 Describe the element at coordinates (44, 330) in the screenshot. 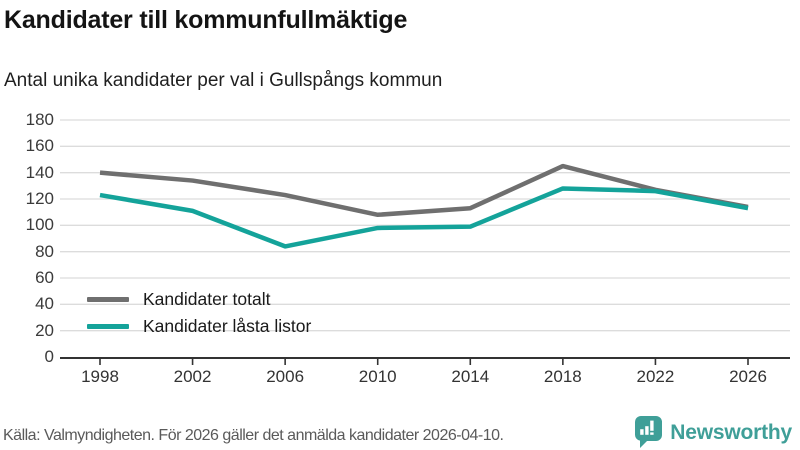

I see `y-axis-label: 20` at that location.